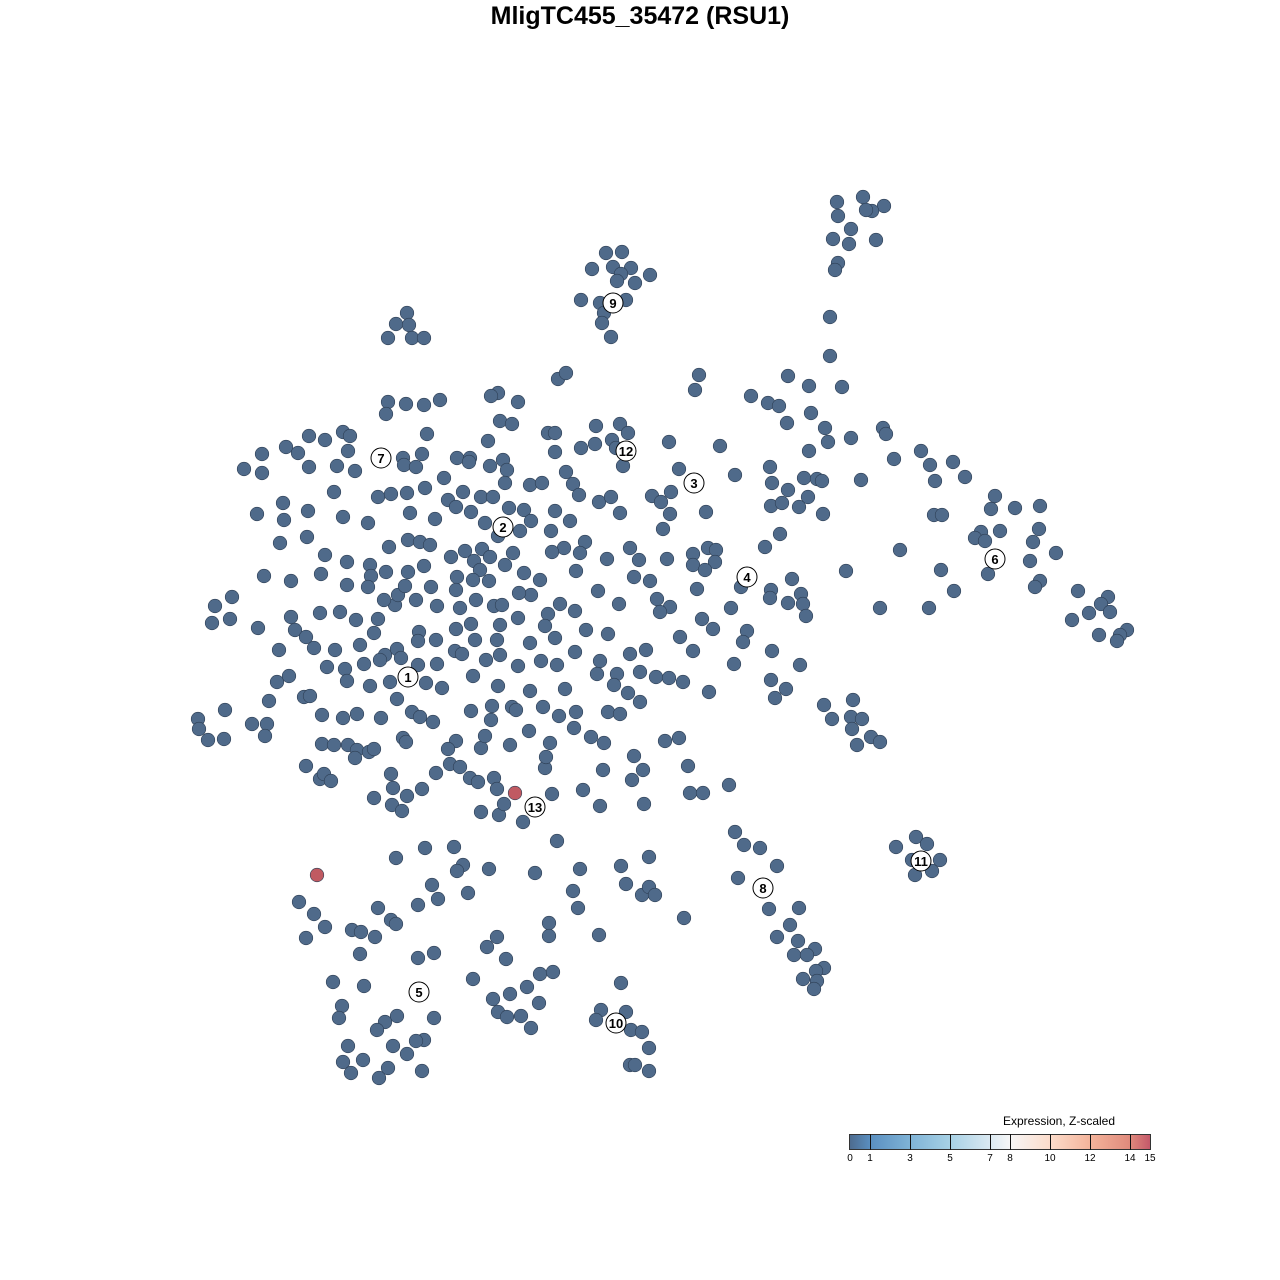 Image resolution: width=1280 pixels, height=1280 pixels. Describe the element at coordinates (1059, 1121) in the screenshot. I see `legend-title: Expression, Z-scaled` at that location.